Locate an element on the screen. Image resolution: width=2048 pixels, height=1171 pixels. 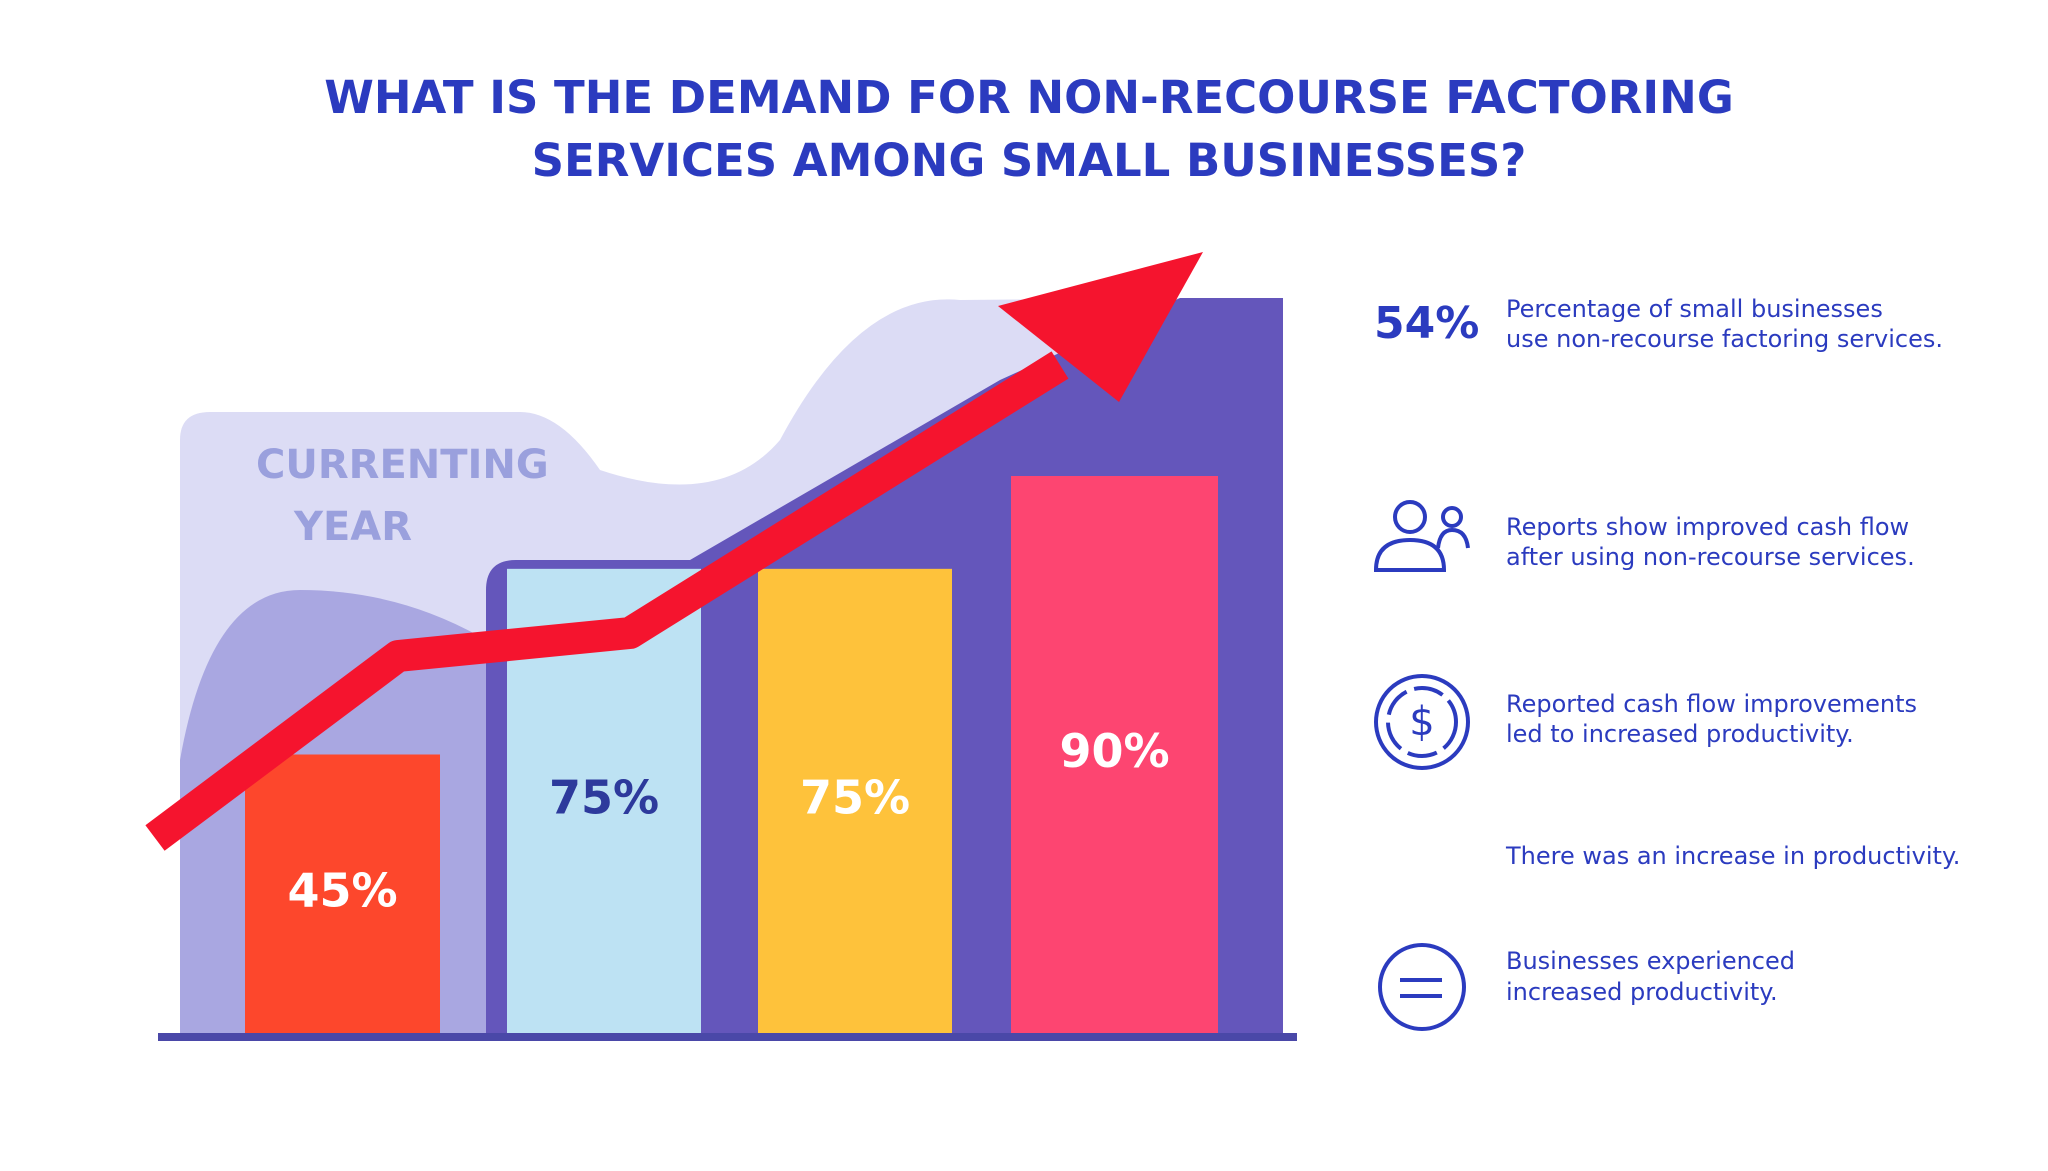
fact-text: Reported cash flow improvements is located at coordinates (1711, 704).